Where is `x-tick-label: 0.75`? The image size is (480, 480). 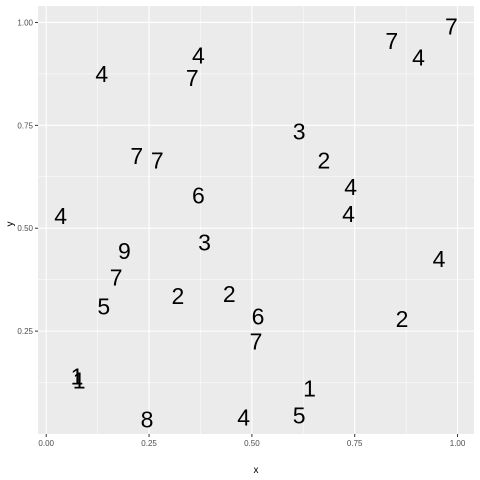 x-tick-label: 0.75 is located at coordinates (355, 443).